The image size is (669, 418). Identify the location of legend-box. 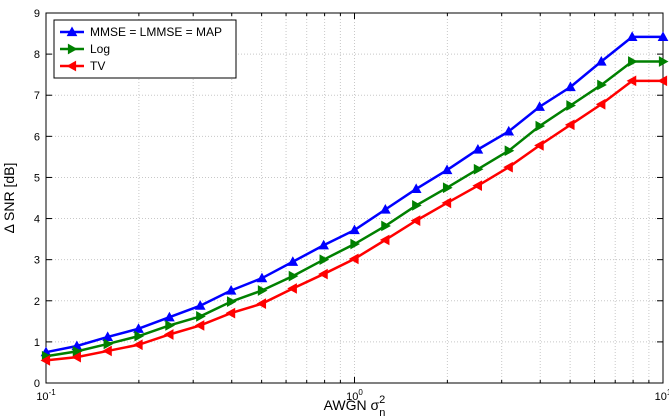
(145, 49).